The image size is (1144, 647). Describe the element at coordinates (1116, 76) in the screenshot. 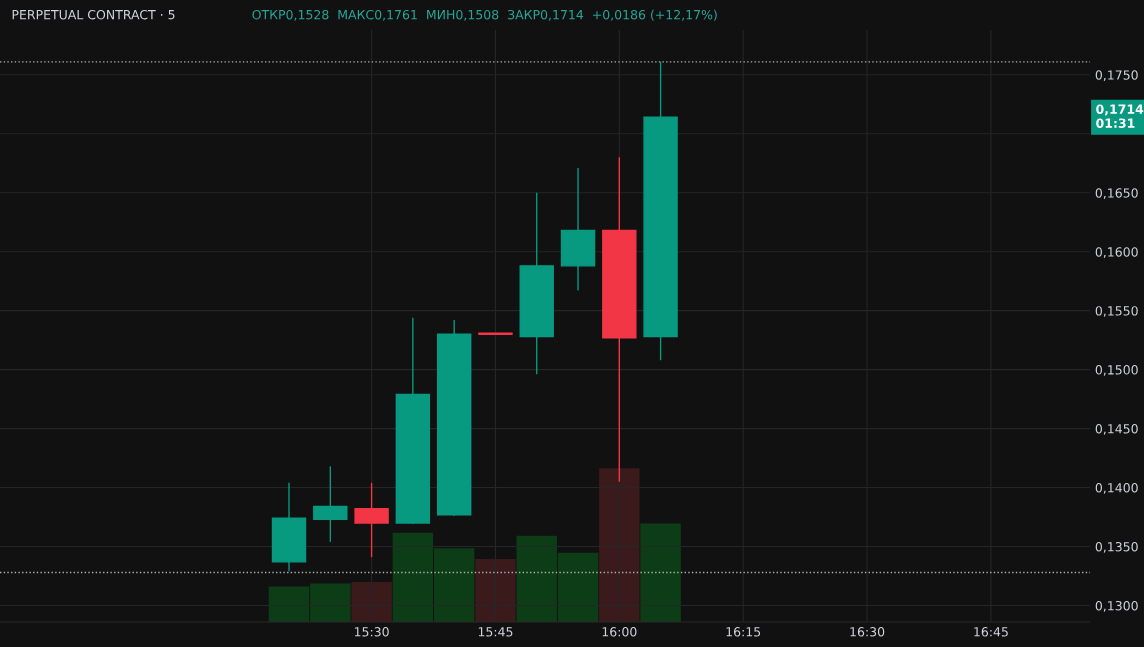

I see `y-tick-label: 0,1750` at that location.